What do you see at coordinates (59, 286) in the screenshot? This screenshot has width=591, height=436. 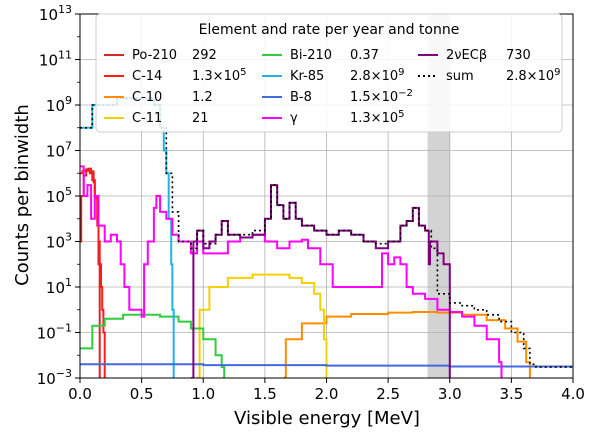 I see `y-tick-label: 10¹` at bounding box center [59, 286].